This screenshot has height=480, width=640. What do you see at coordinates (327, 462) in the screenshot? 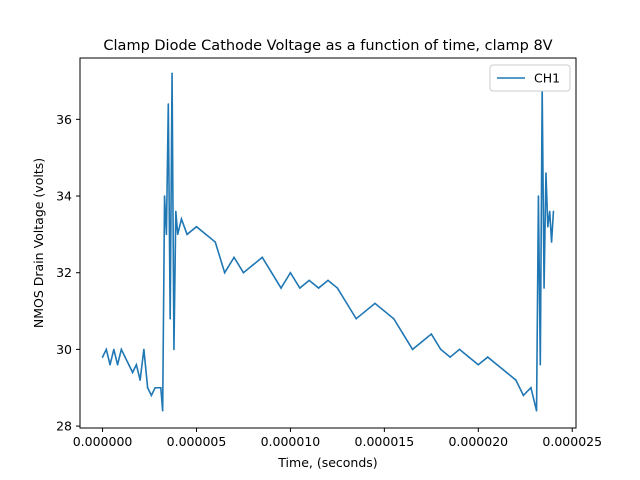
I see `x-axis-label: Time, (seconds)` at bounding box center [327, 462].